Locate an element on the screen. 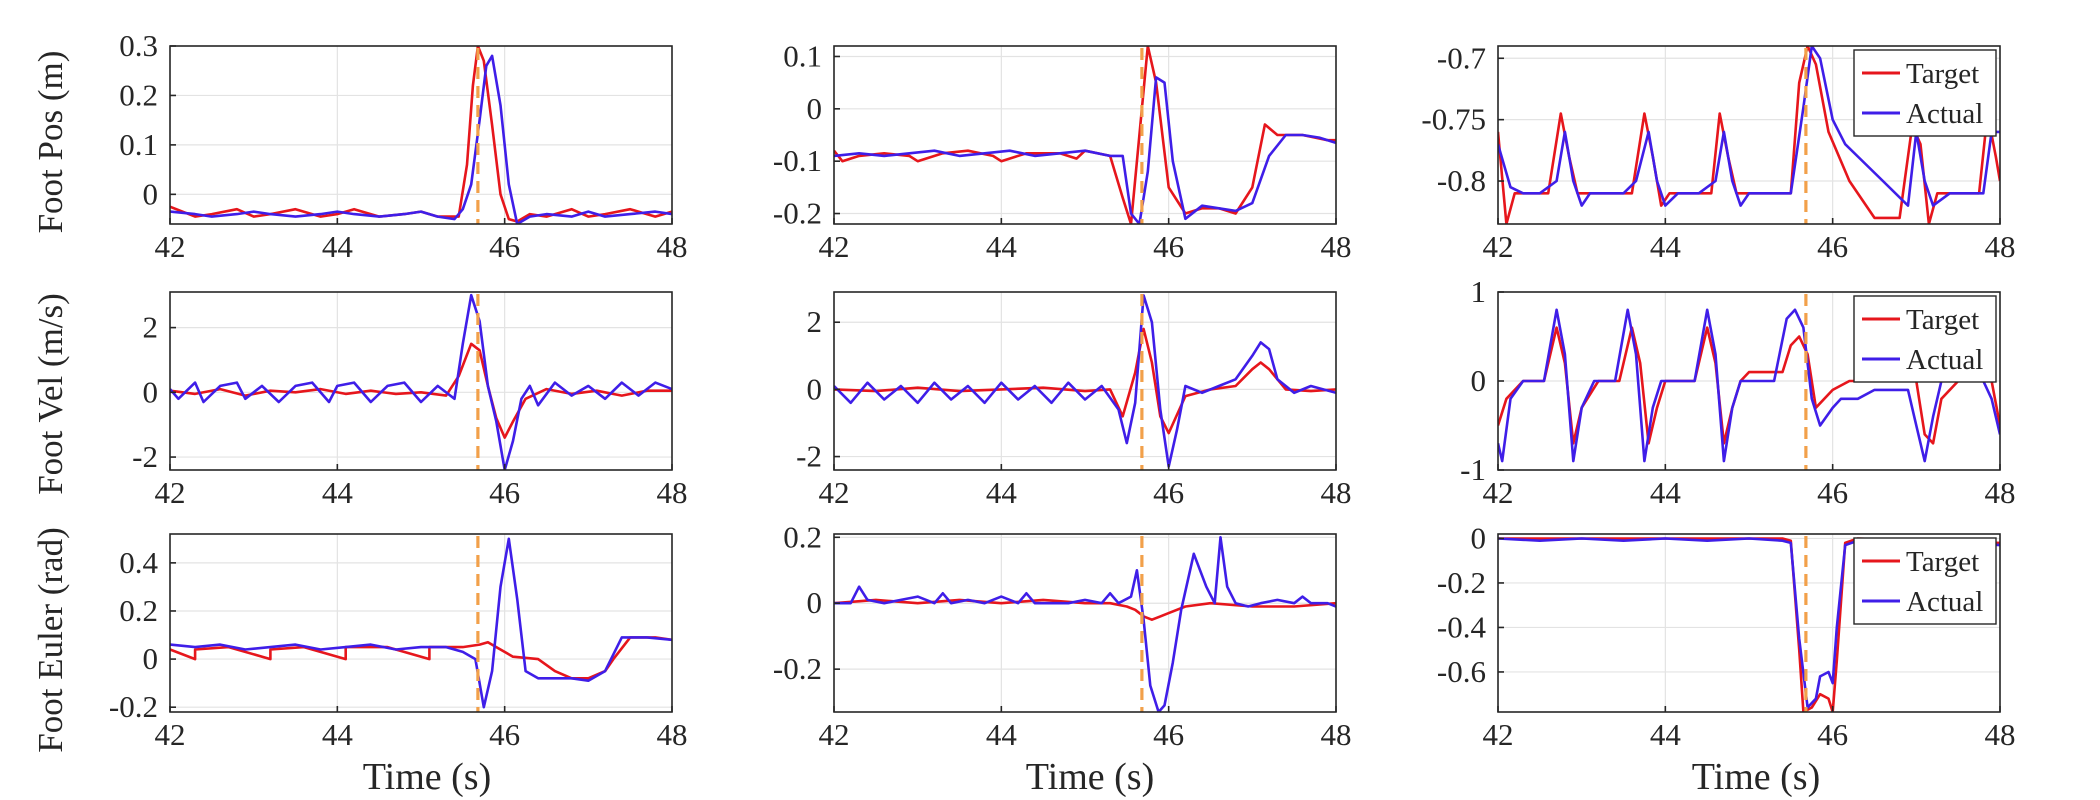 Image resolution: width=2100 pixels, height=800 pixels. panel-1-3-frame is located at coordinates (1749, 135).